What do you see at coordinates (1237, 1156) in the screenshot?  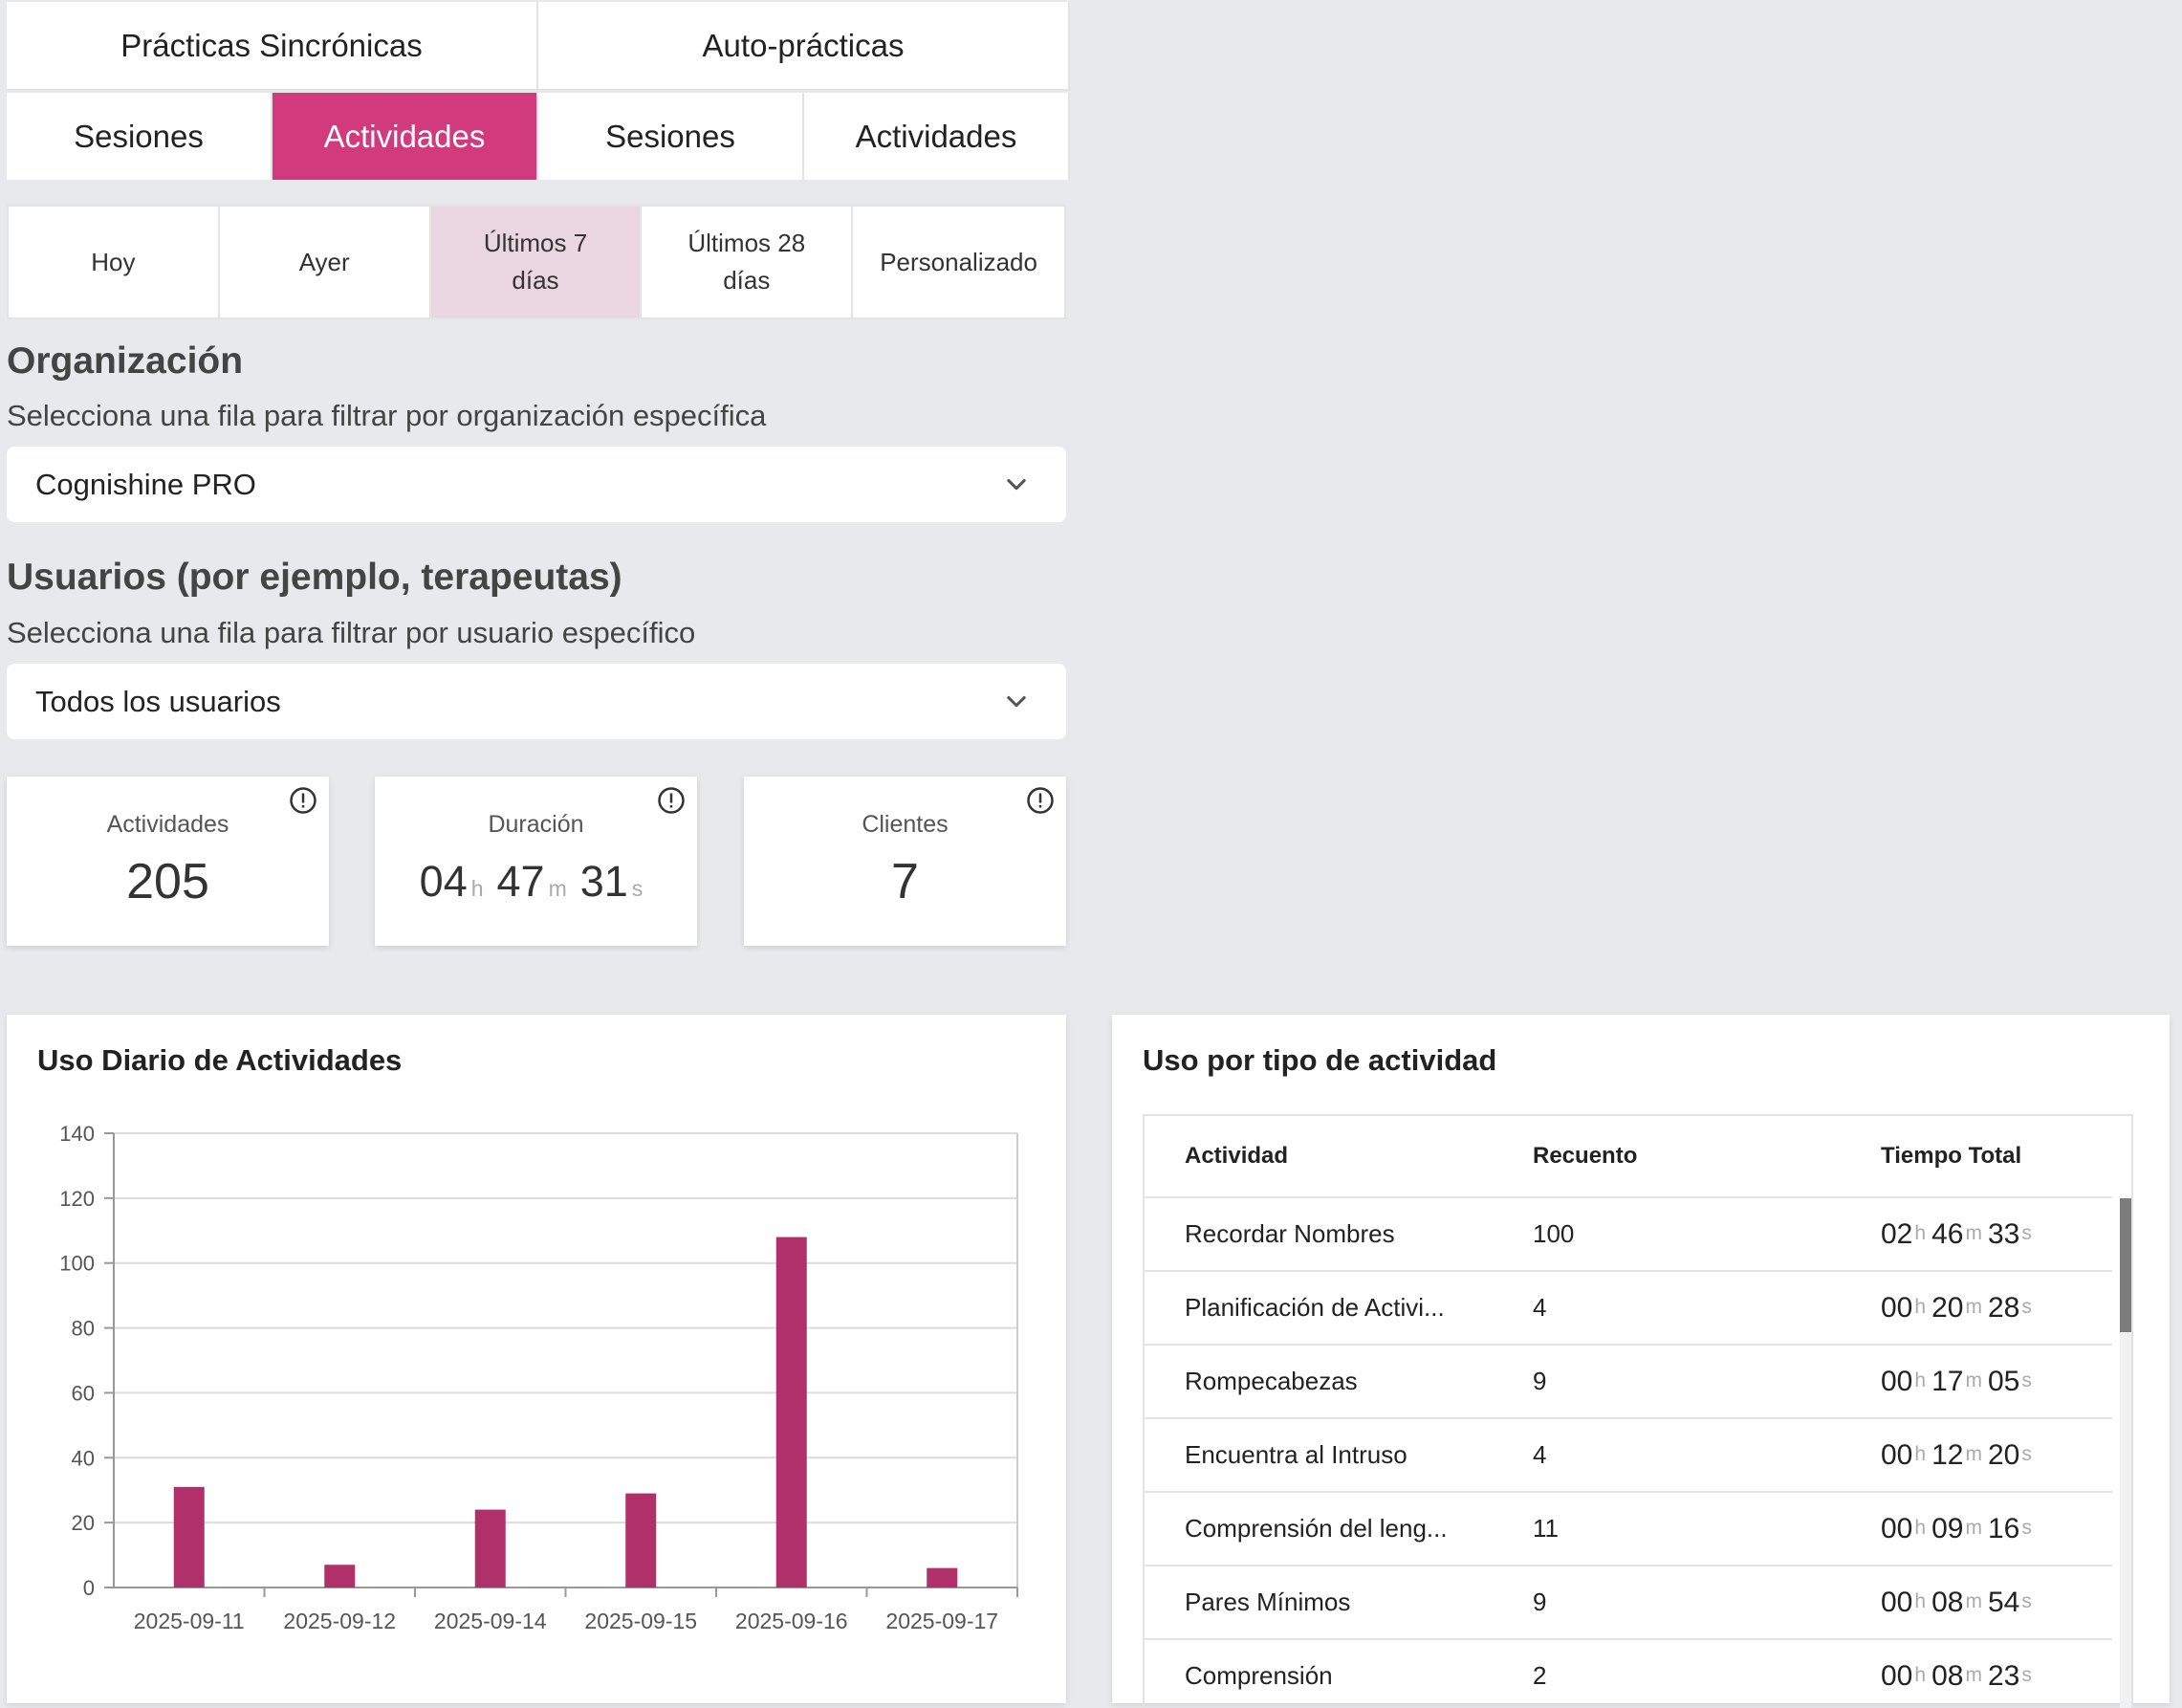 I see `col-header-actividad: Actividad` at bounding box center [1237, 1156].